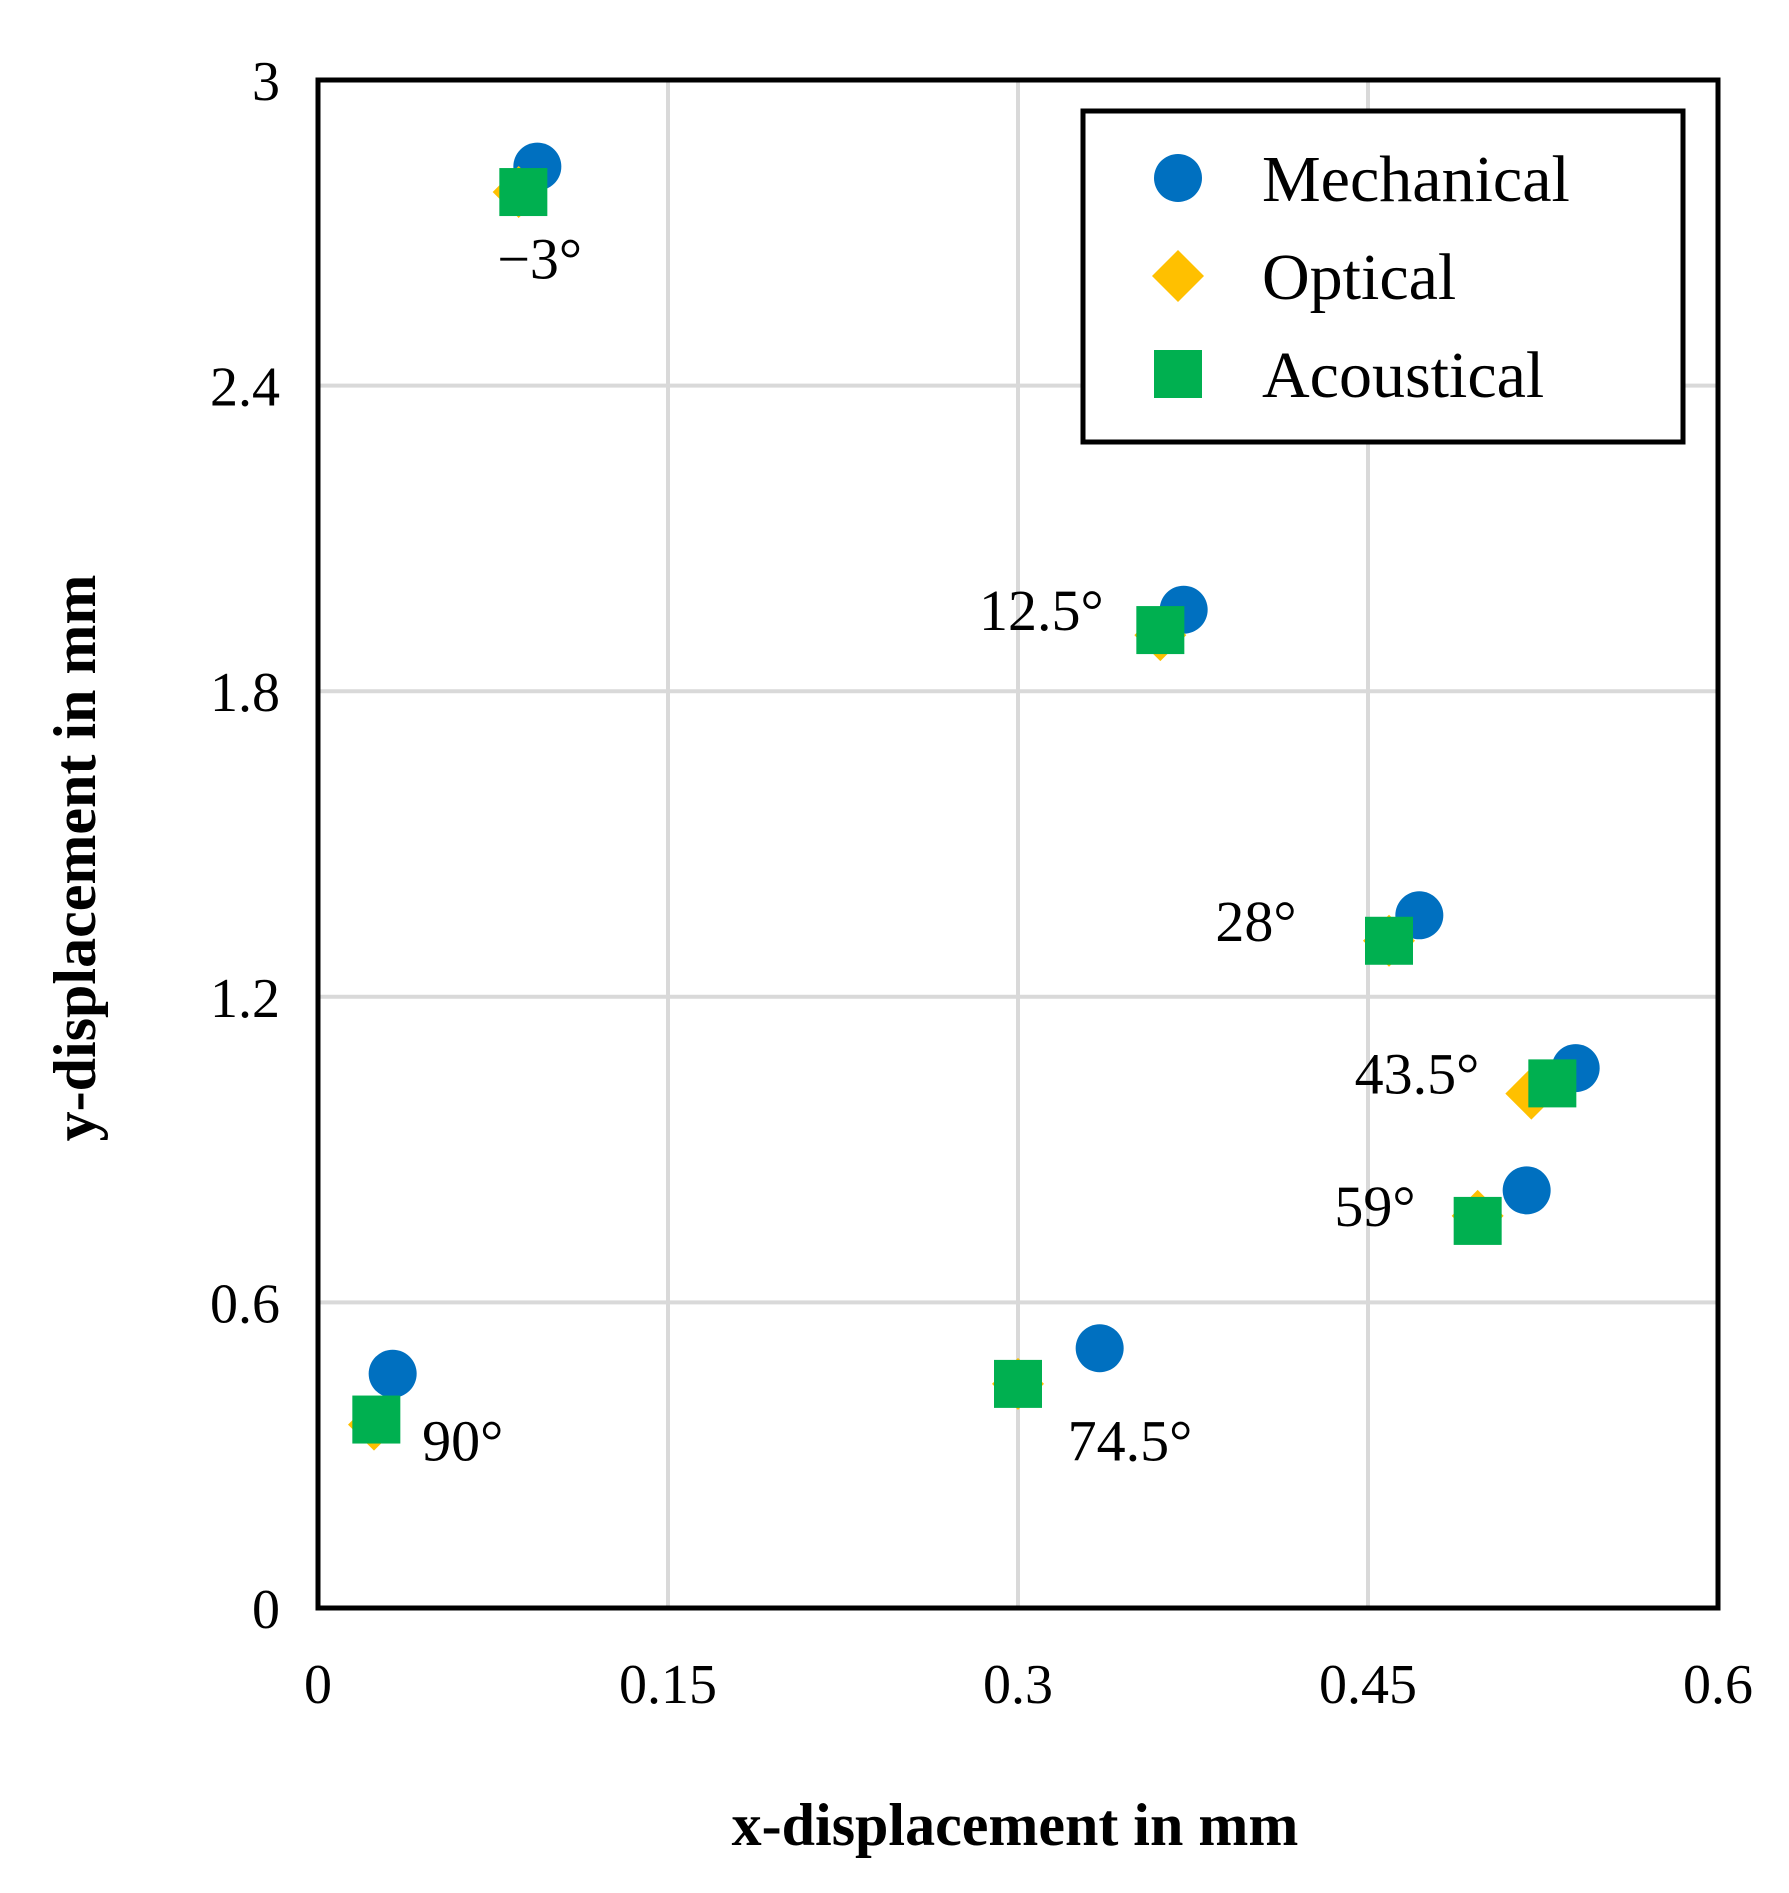 Image resolution: width=1789 pixels, height=1893 pixels. What do you see at coordinates (266, 1610) in the screenshot?
I see `y-tick-label: 0` at bounding box center [266, 1610].